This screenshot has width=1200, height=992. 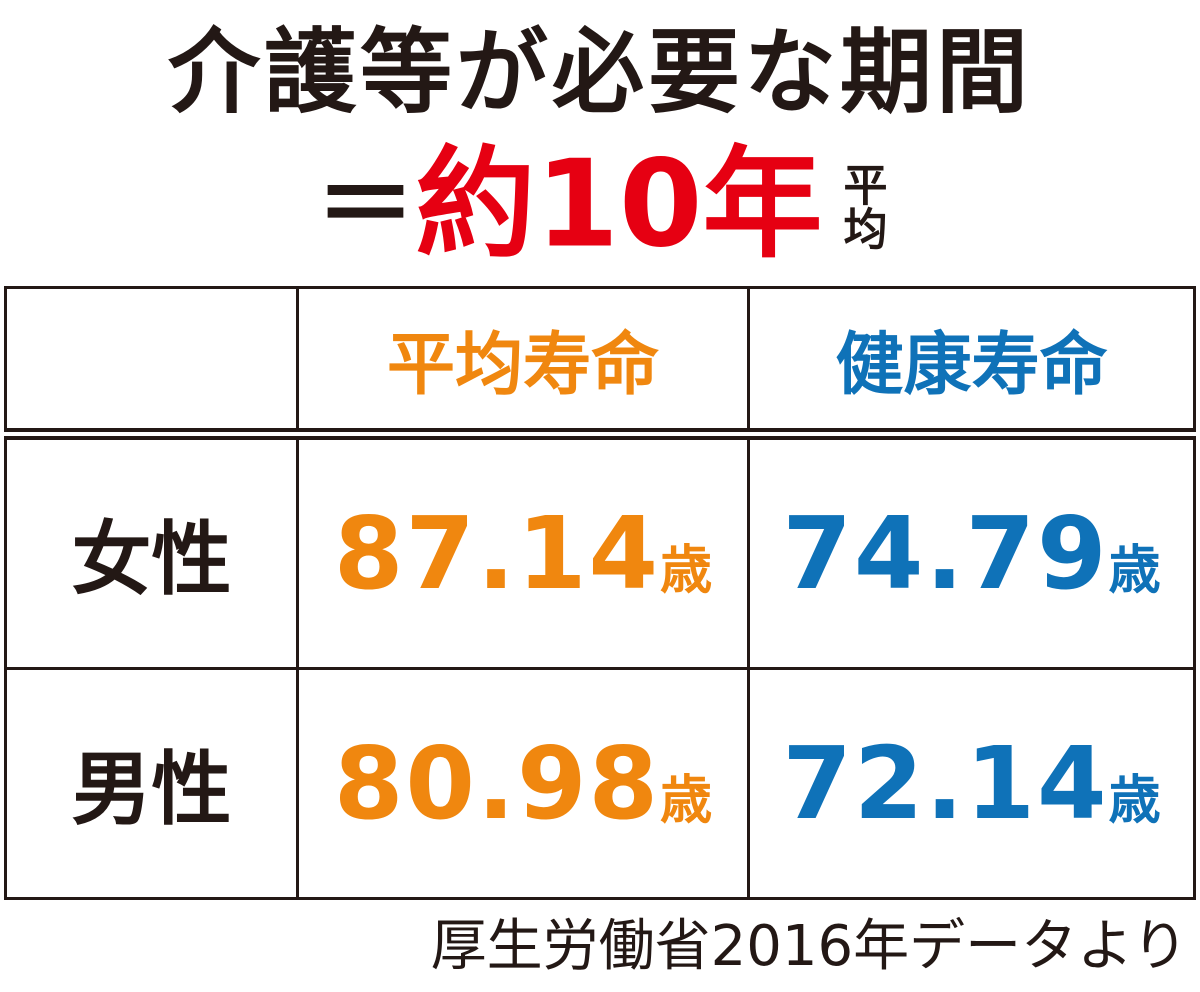 I want to click on note: 平均, so click(x=861, y=205).